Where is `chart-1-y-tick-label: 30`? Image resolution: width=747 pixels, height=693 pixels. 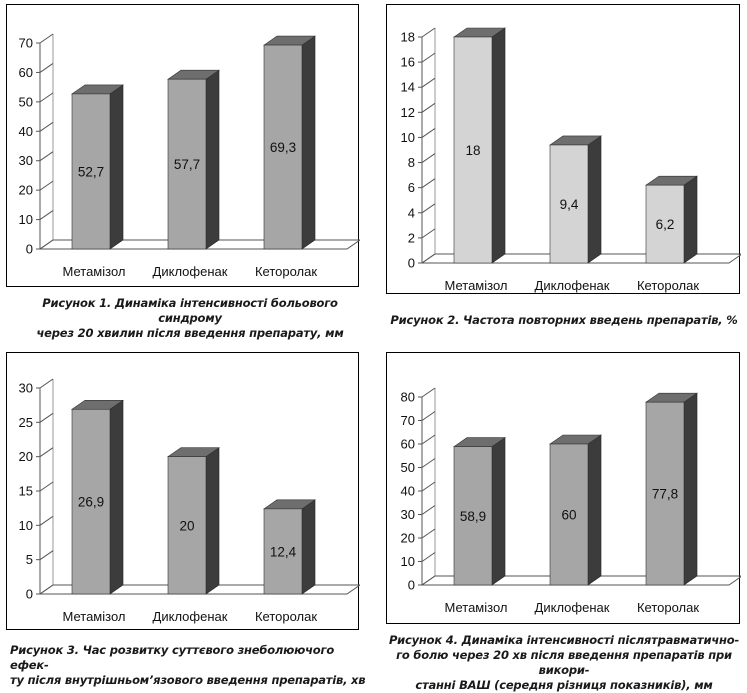
chart-1-y-tick-label: 30 is located at coordinates (26, 160).